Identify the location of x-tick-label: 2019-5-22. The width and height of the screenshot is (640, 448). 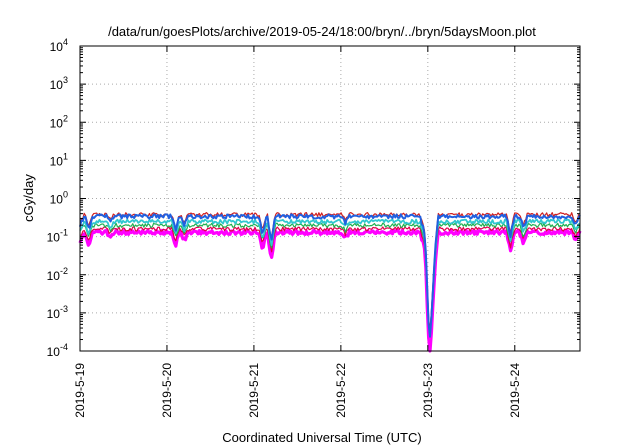
(341, 390).